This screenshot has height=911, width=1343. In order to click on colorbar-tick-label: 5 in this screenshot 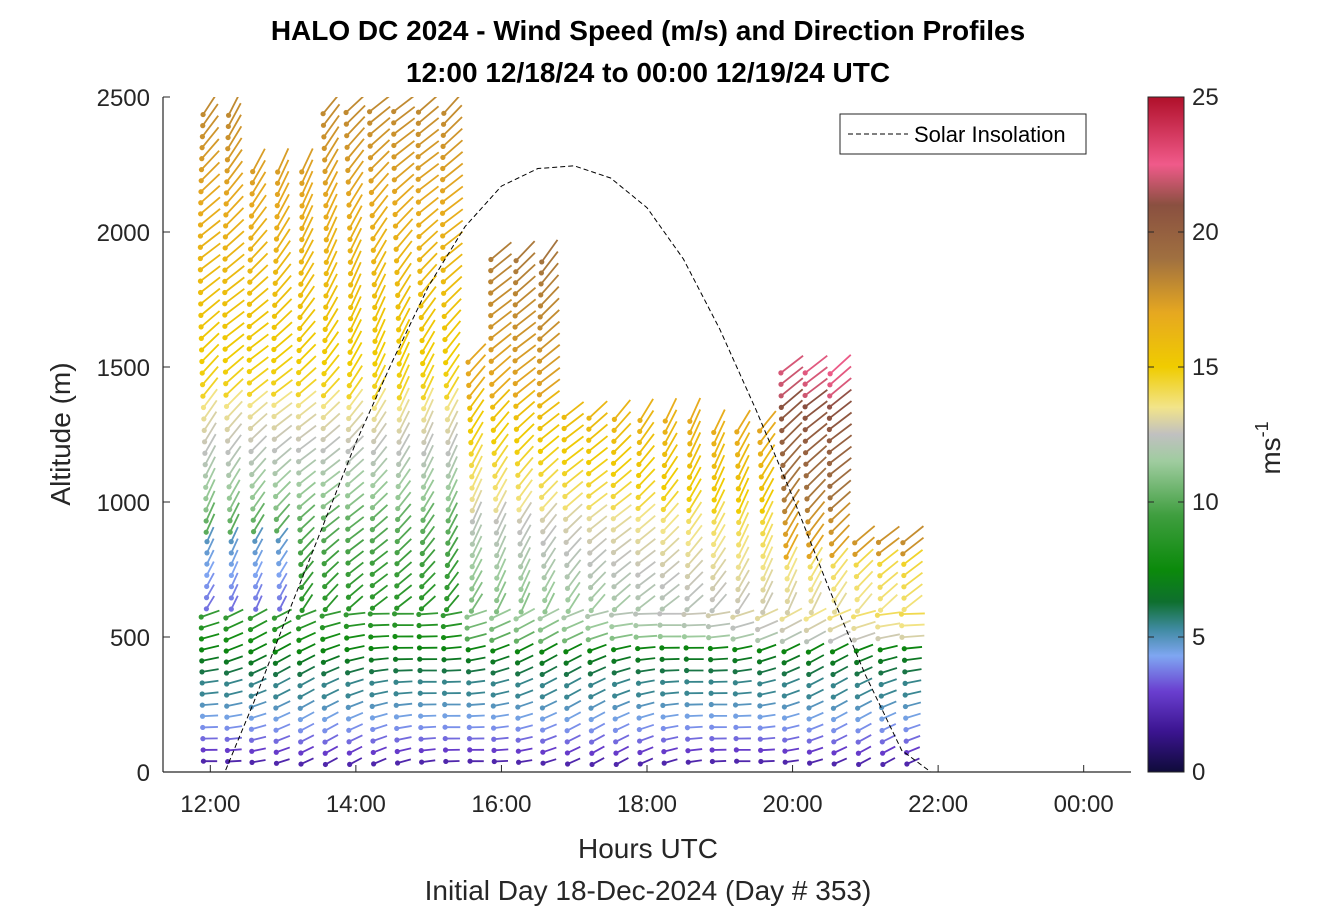, I will do `click(1198, 637)`.